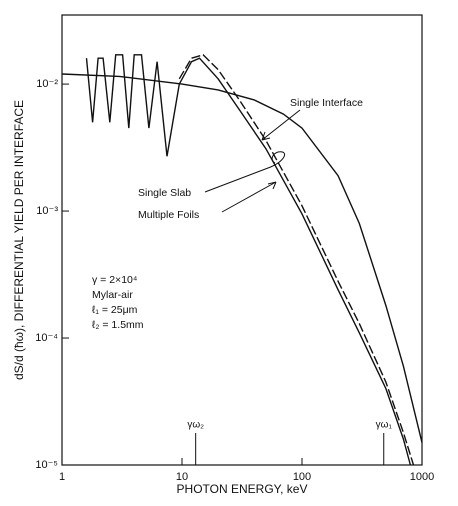 This screenshot has height=506, width=458. Describe the element at coordinates (46, 338) in the screenshot. I see `y-tick-label: 10⁻⁴` at that location.